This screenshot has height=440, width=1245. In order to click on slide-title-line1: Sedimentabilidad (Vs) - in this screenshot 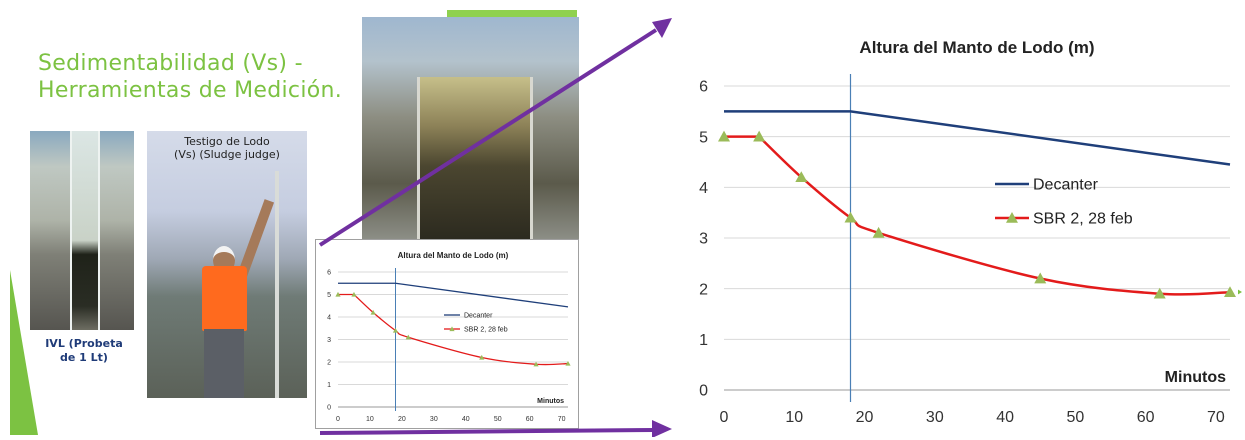, I will do `click(170, 63)`.